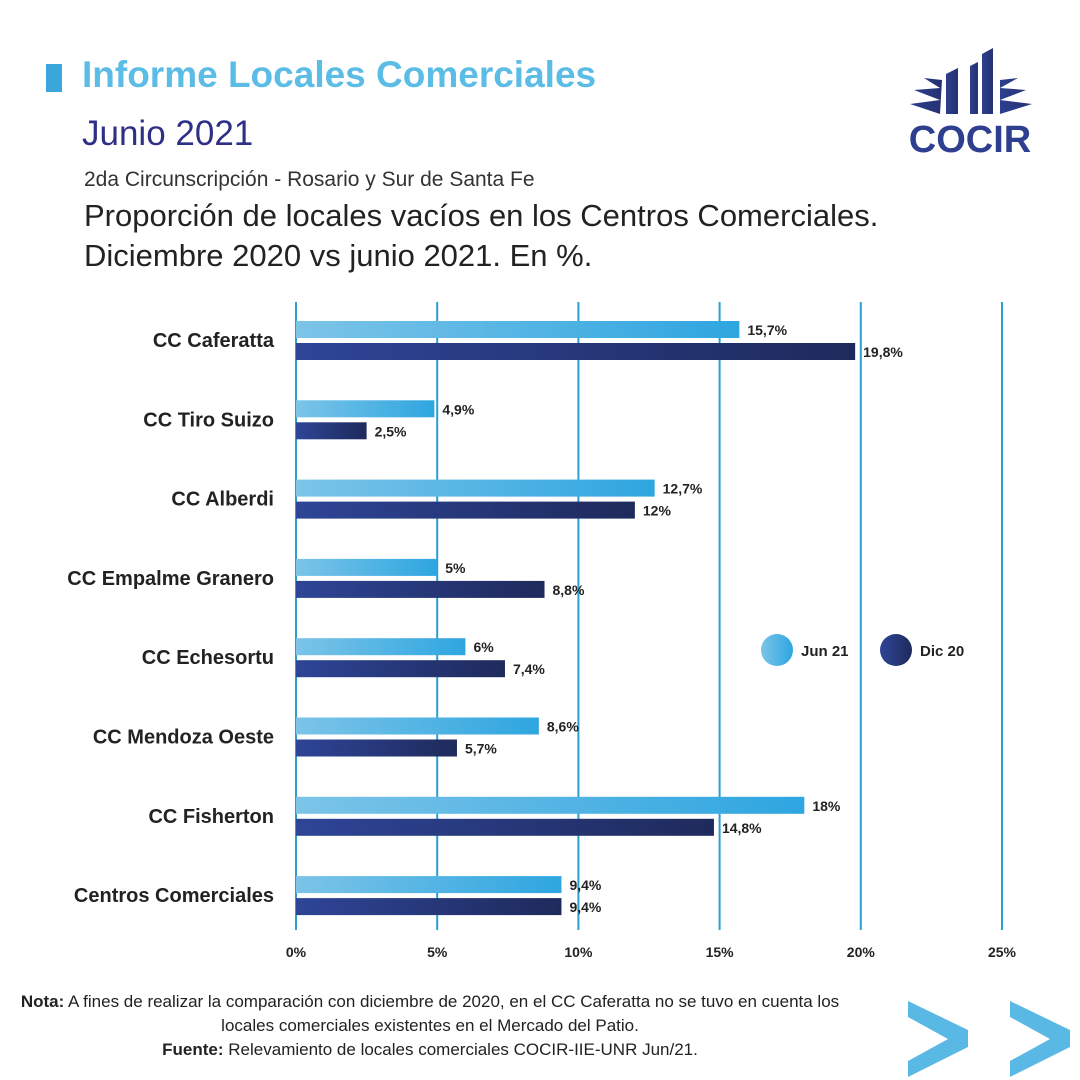 The image size is (1080, 1080). I want to click on category-label: CC Echesortu, so click(208, 658).